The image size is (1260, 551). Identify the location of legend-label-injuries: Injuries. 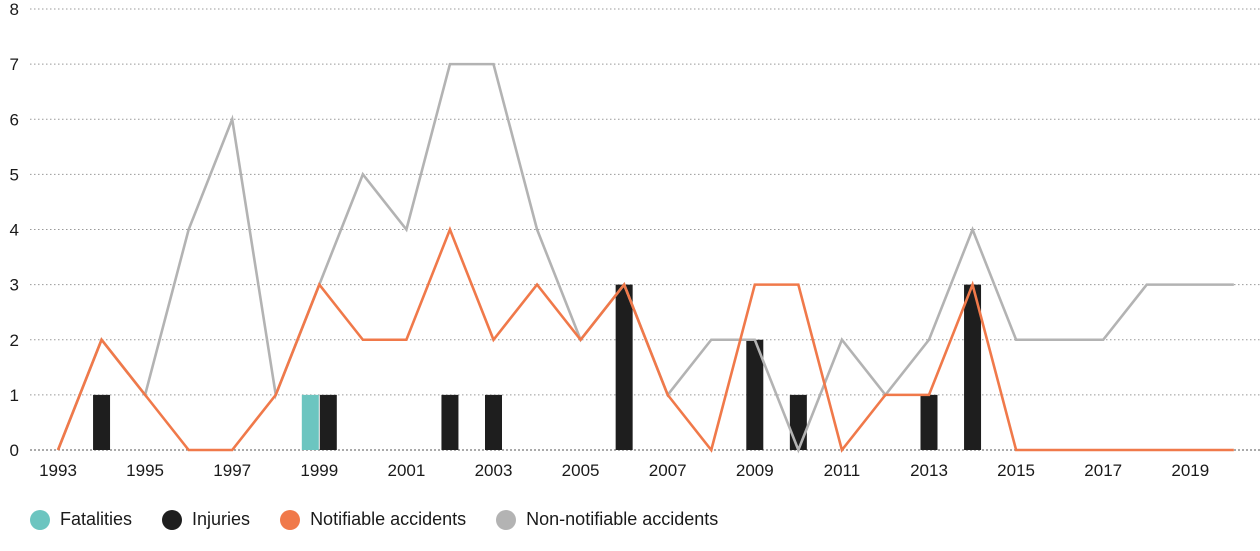
(221, 519).